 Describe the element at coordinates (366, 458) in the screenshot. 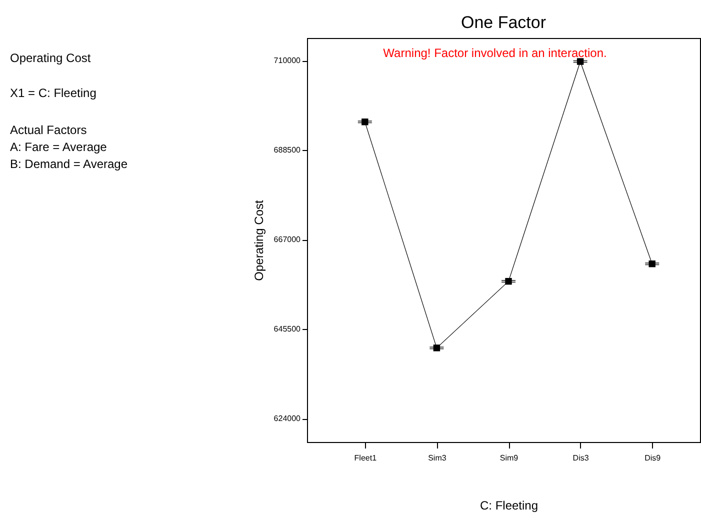

I see `x-tick-label: Fleet1` at that location.